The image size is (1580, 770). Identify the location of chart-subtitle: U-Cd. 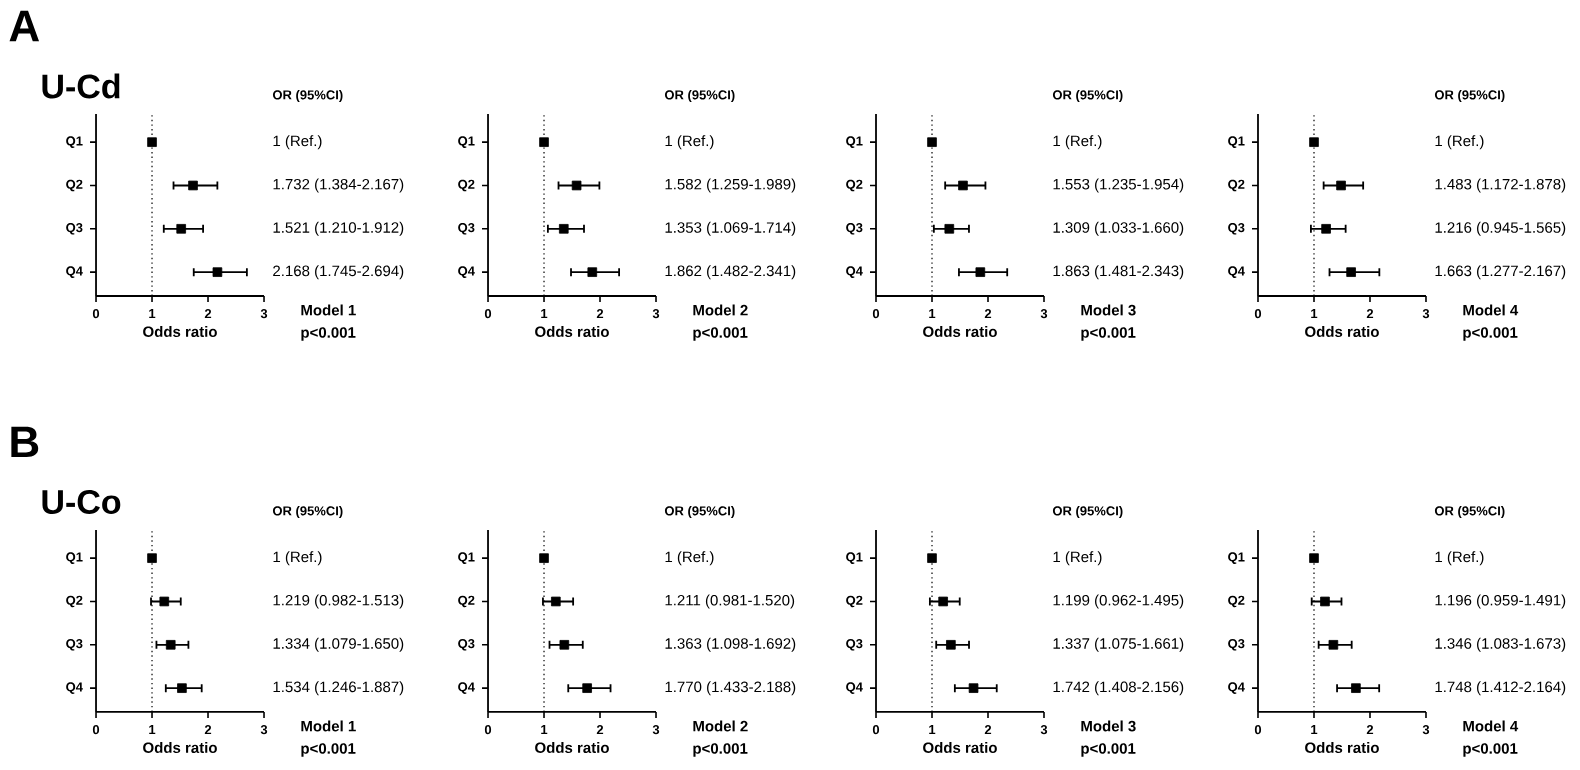
(81, 86).